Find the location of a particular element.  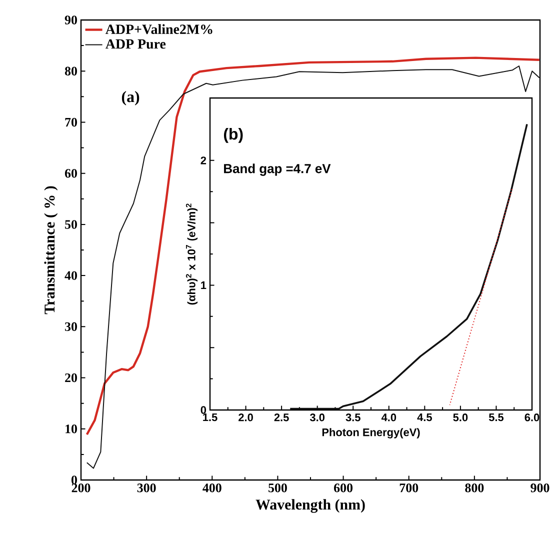

legend-label: ADP Pure is located at coordinates (136, 44).